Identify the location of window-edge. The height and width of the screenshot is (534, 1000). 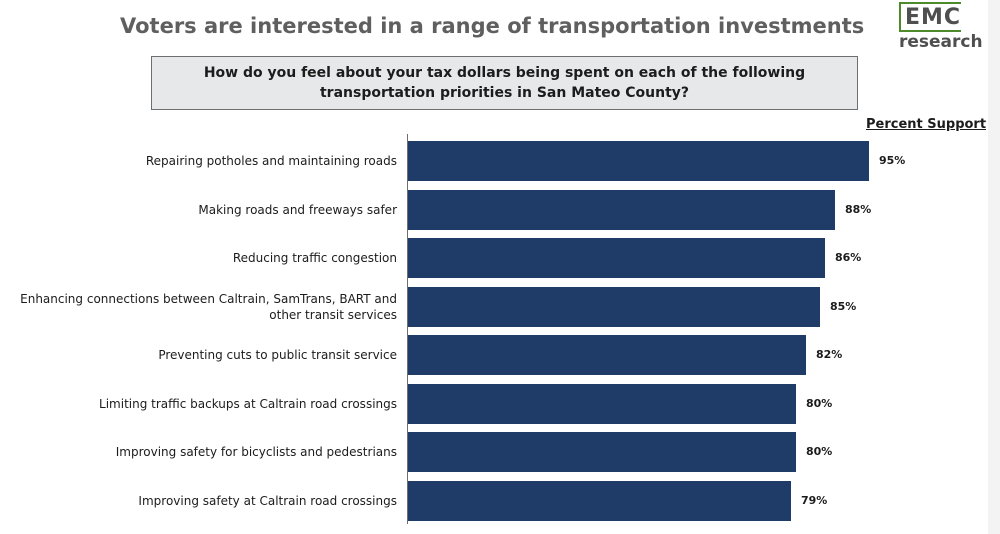
(994, 267).